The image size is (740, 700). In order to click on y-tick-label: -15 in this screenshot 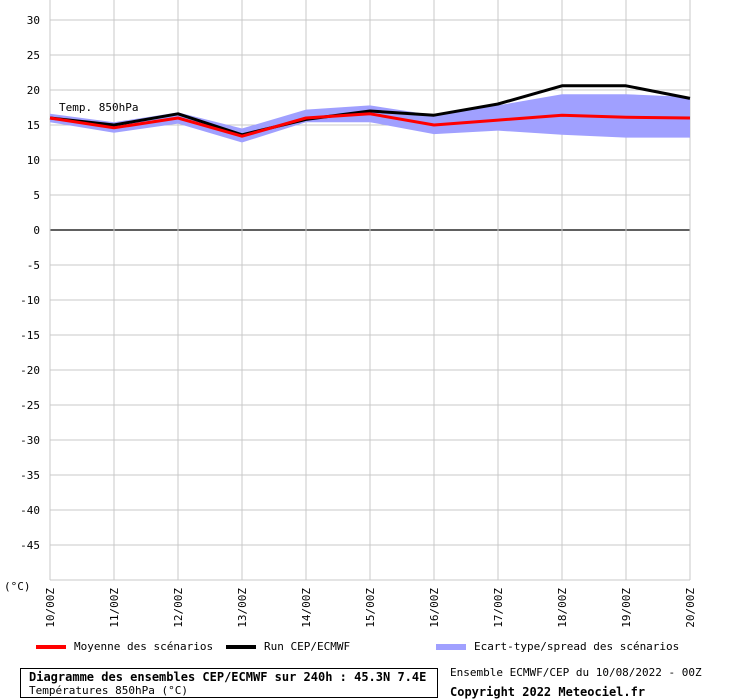, I will do `click(30, 335)`.